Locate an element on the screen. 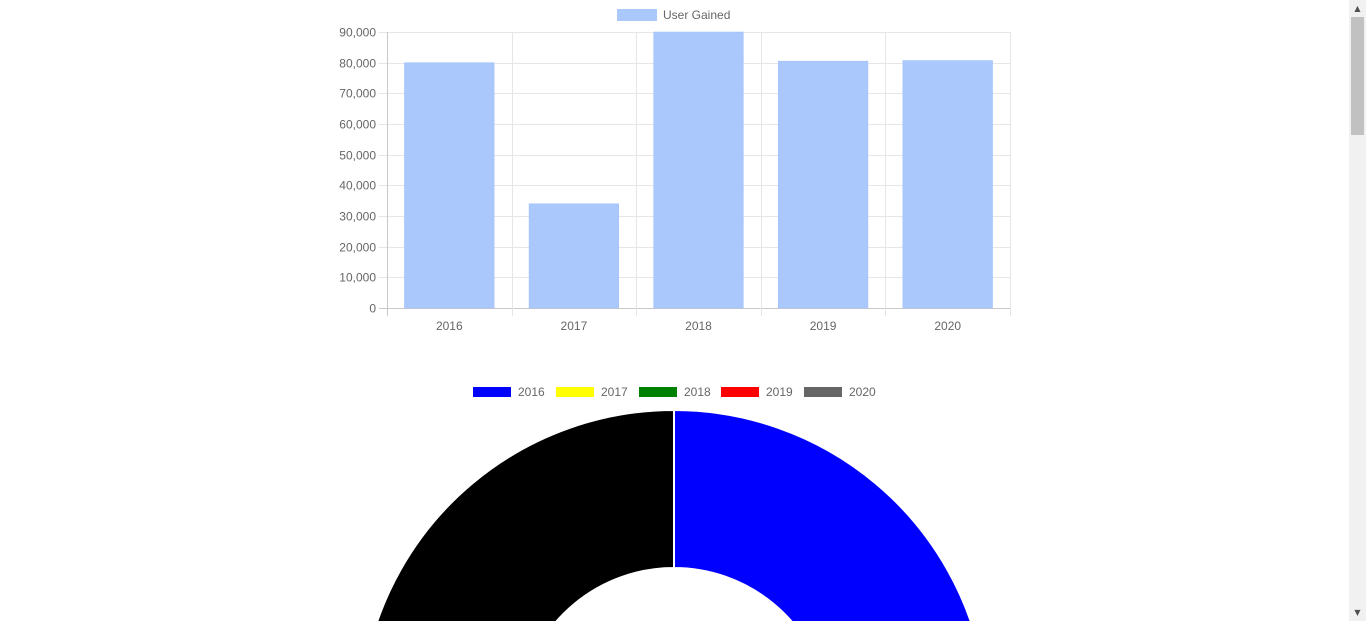 This screenshot has height=621, width=1366. legend-label-2020: 2020 is located at coordinates (862, 392).